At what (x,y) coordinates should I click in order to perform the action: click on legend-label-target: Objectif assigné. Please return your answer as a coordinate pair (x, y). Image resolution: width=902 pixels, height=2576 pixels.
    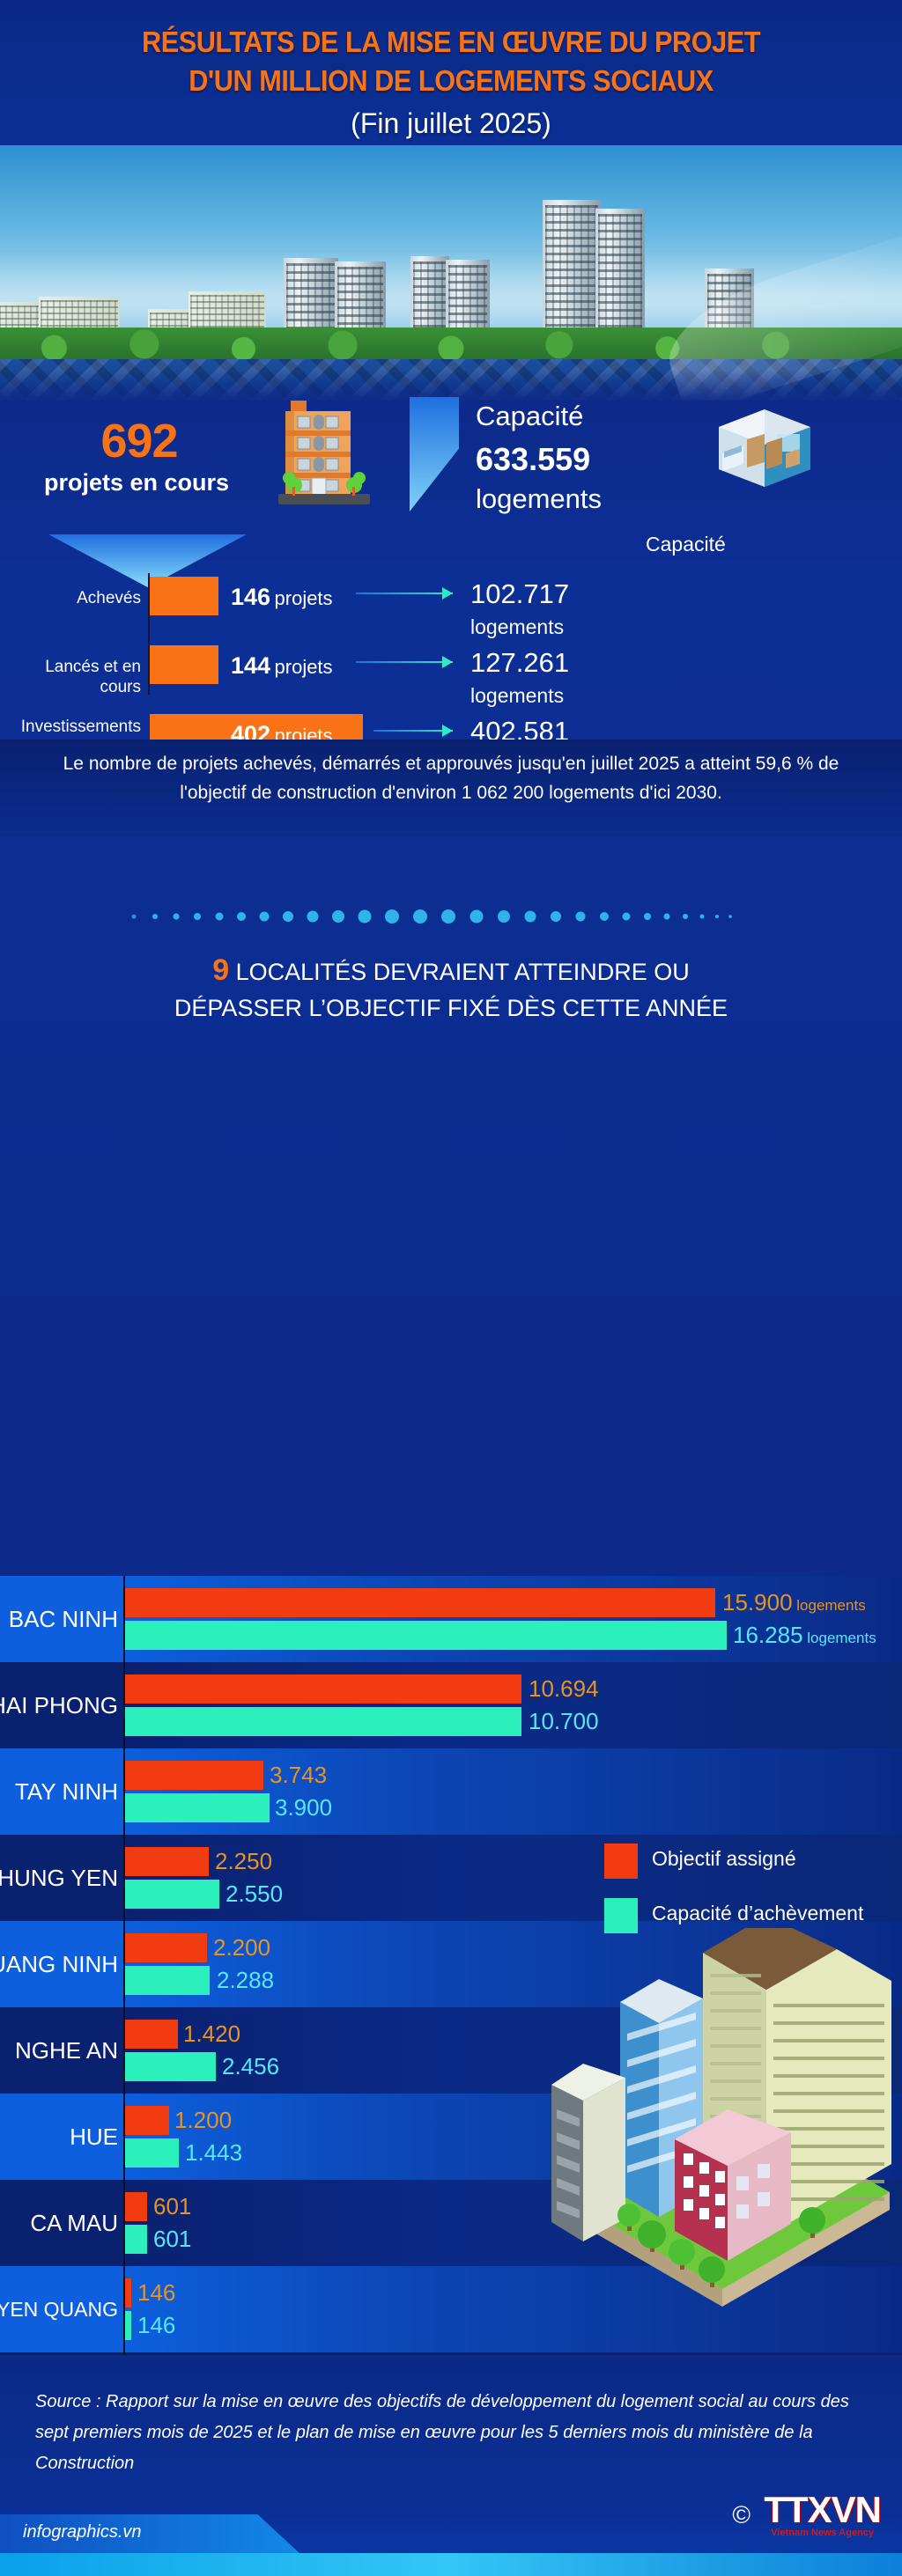
    Looking at the image, I should click on (724, 1859).